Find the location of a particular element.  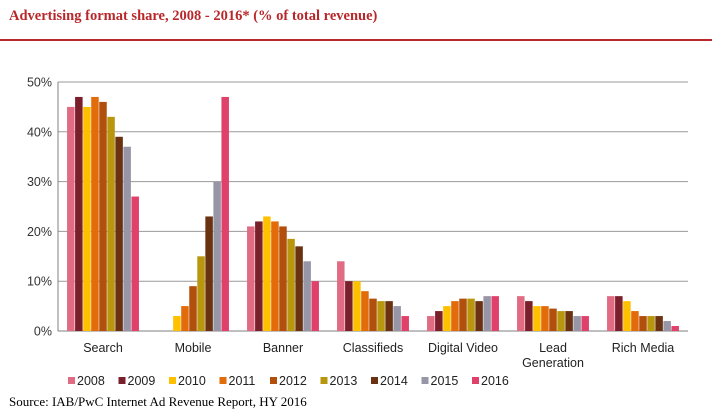

y-tick-label: 0% is located at coordinates (43, 332).